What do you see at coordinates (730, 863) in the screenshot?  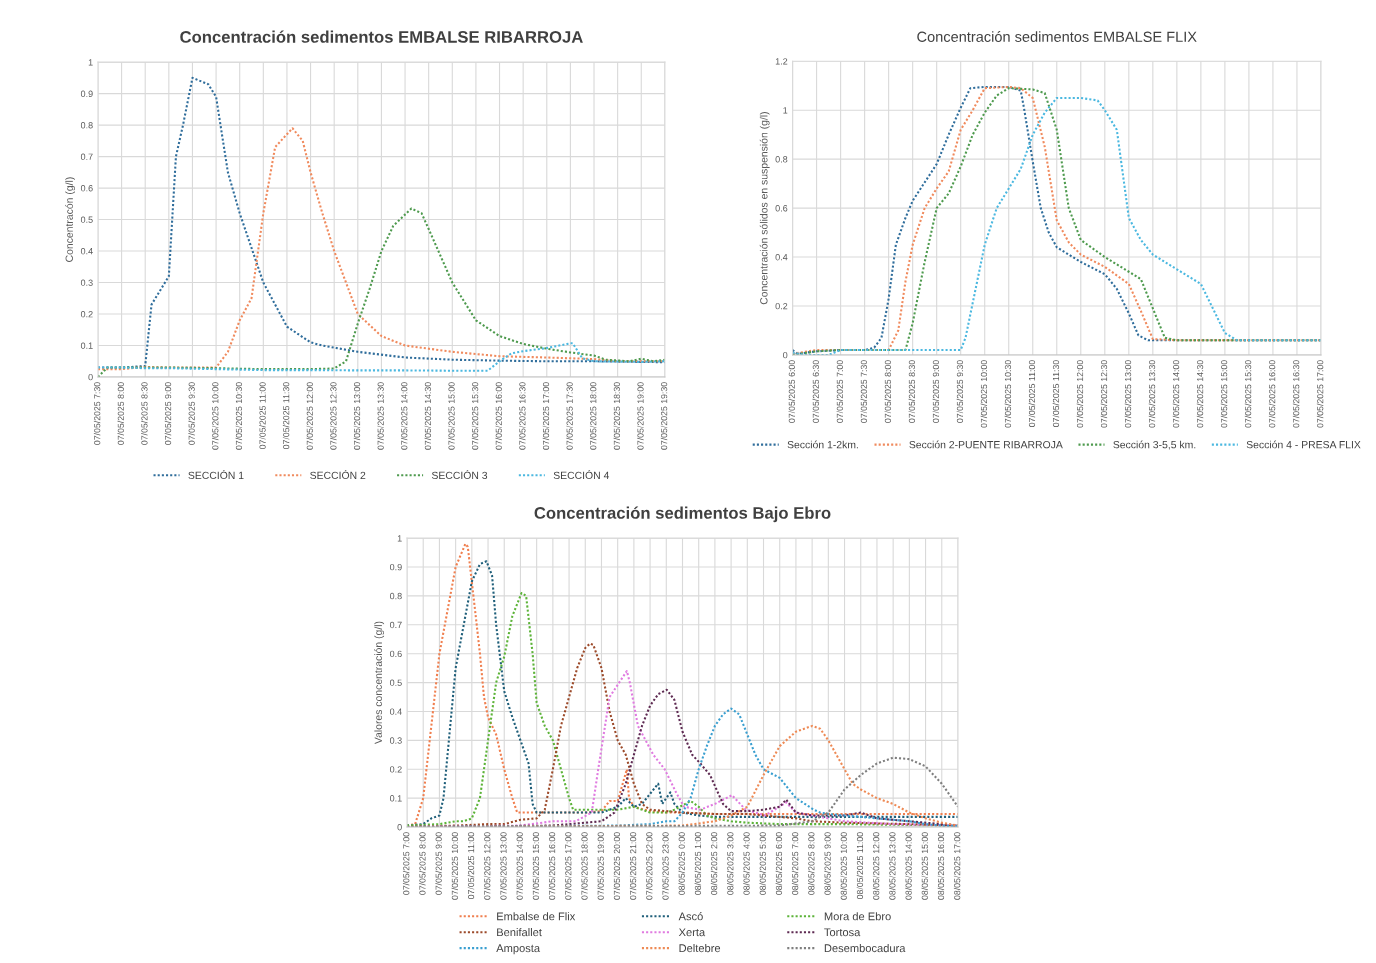 I see `x-tick-label: 08/05/2025 3:00` at bounding box center [730, 863].